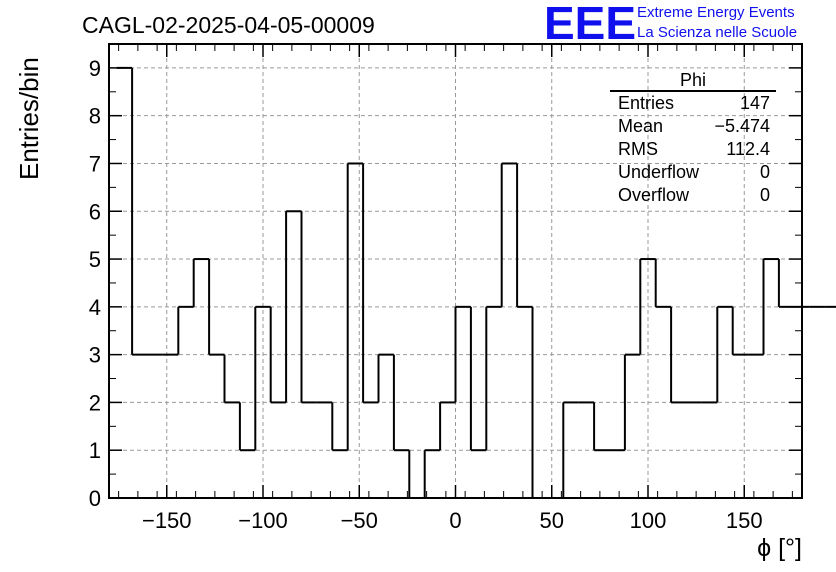 The height and width of the screenshot is (572, 836). I want to click on y-tick-label: 9, so click(95, 68).